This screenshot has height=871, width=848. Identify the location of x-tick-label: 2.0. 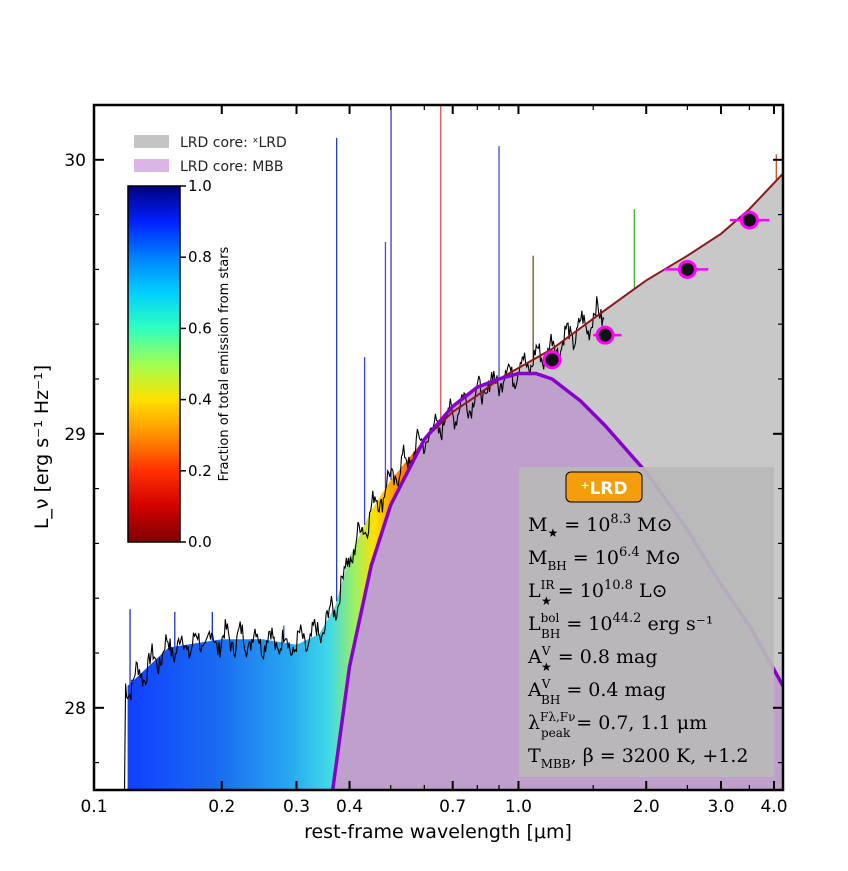
(646, 807).